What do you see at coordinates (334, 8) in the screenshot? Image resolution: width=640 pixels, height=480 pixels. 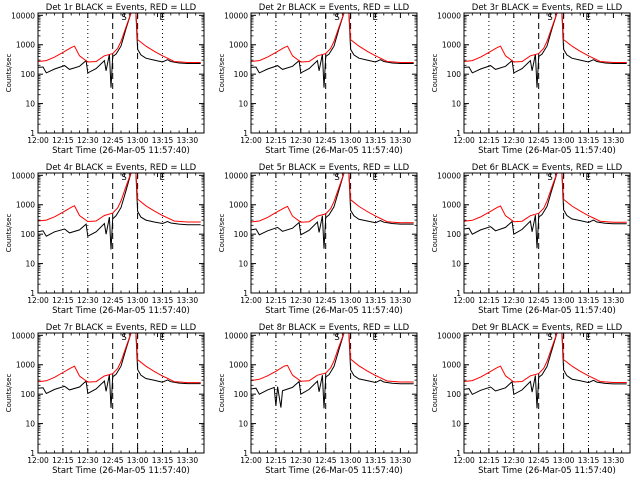 I see `panel-title: Det 2r BLACK = Events, RED = LLD` at bounding box center [334, 8].